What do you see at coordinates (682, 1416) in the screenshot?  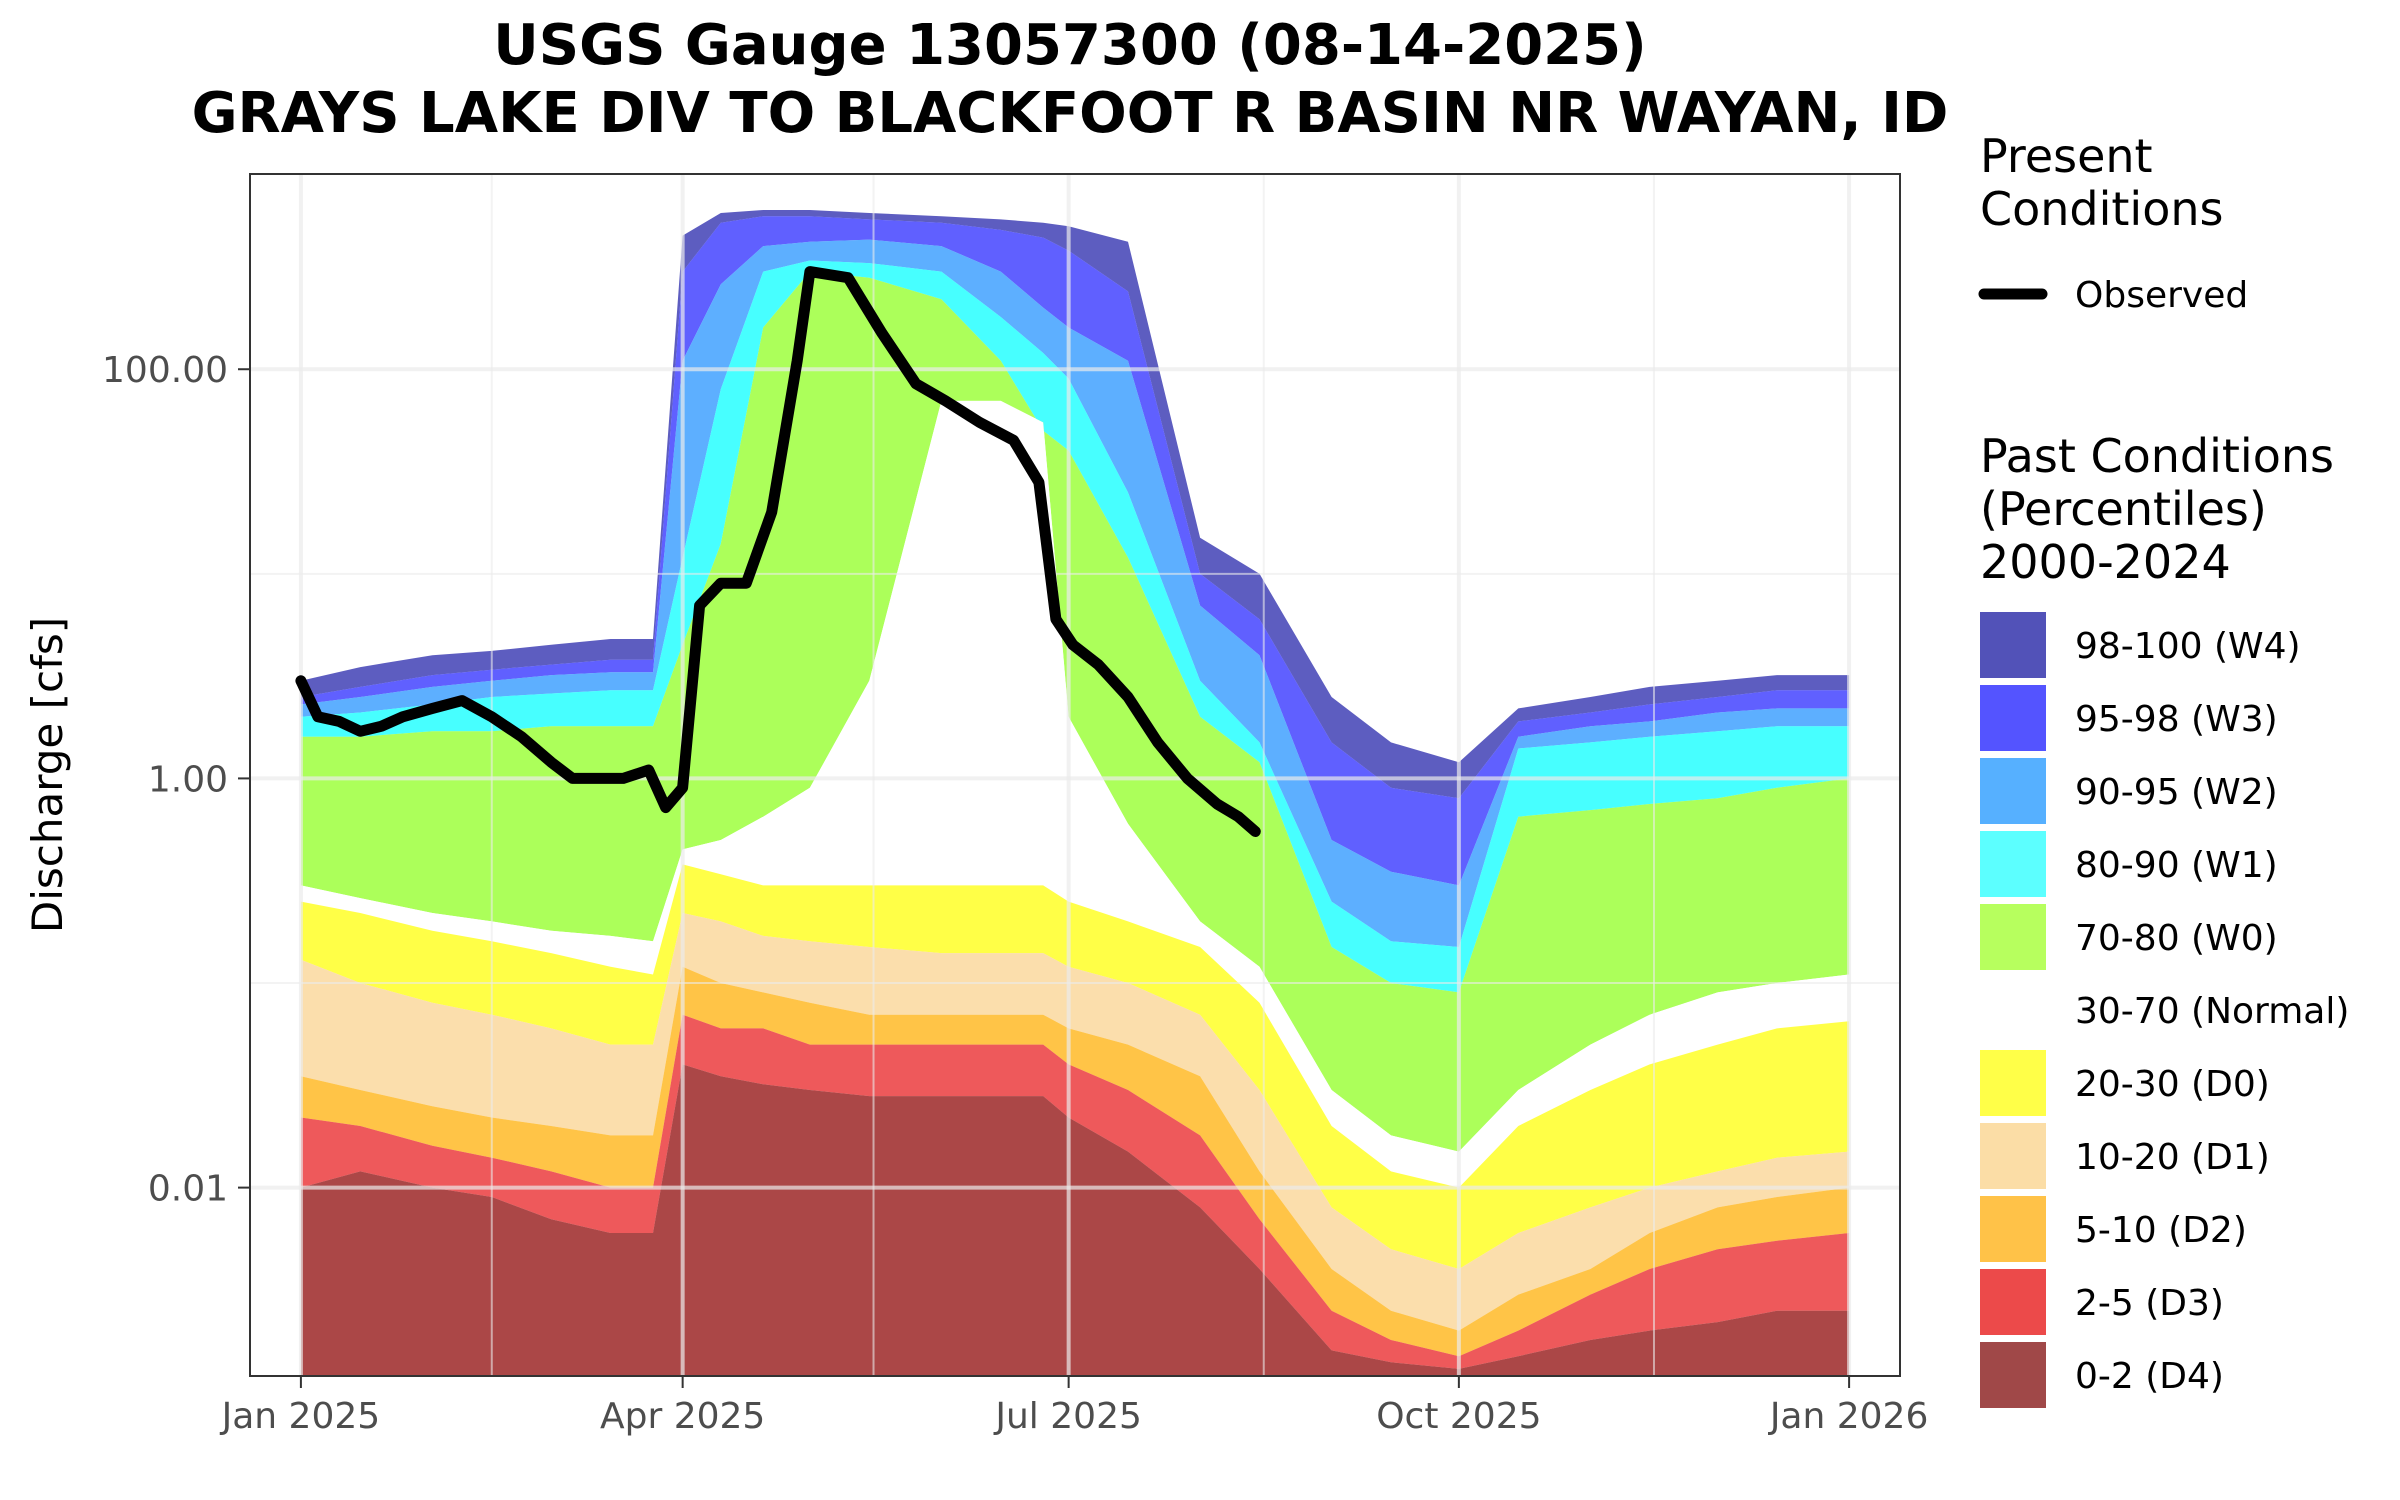 I see `x-tick-label: Apr 2025` at bounding box center [682, 1416].